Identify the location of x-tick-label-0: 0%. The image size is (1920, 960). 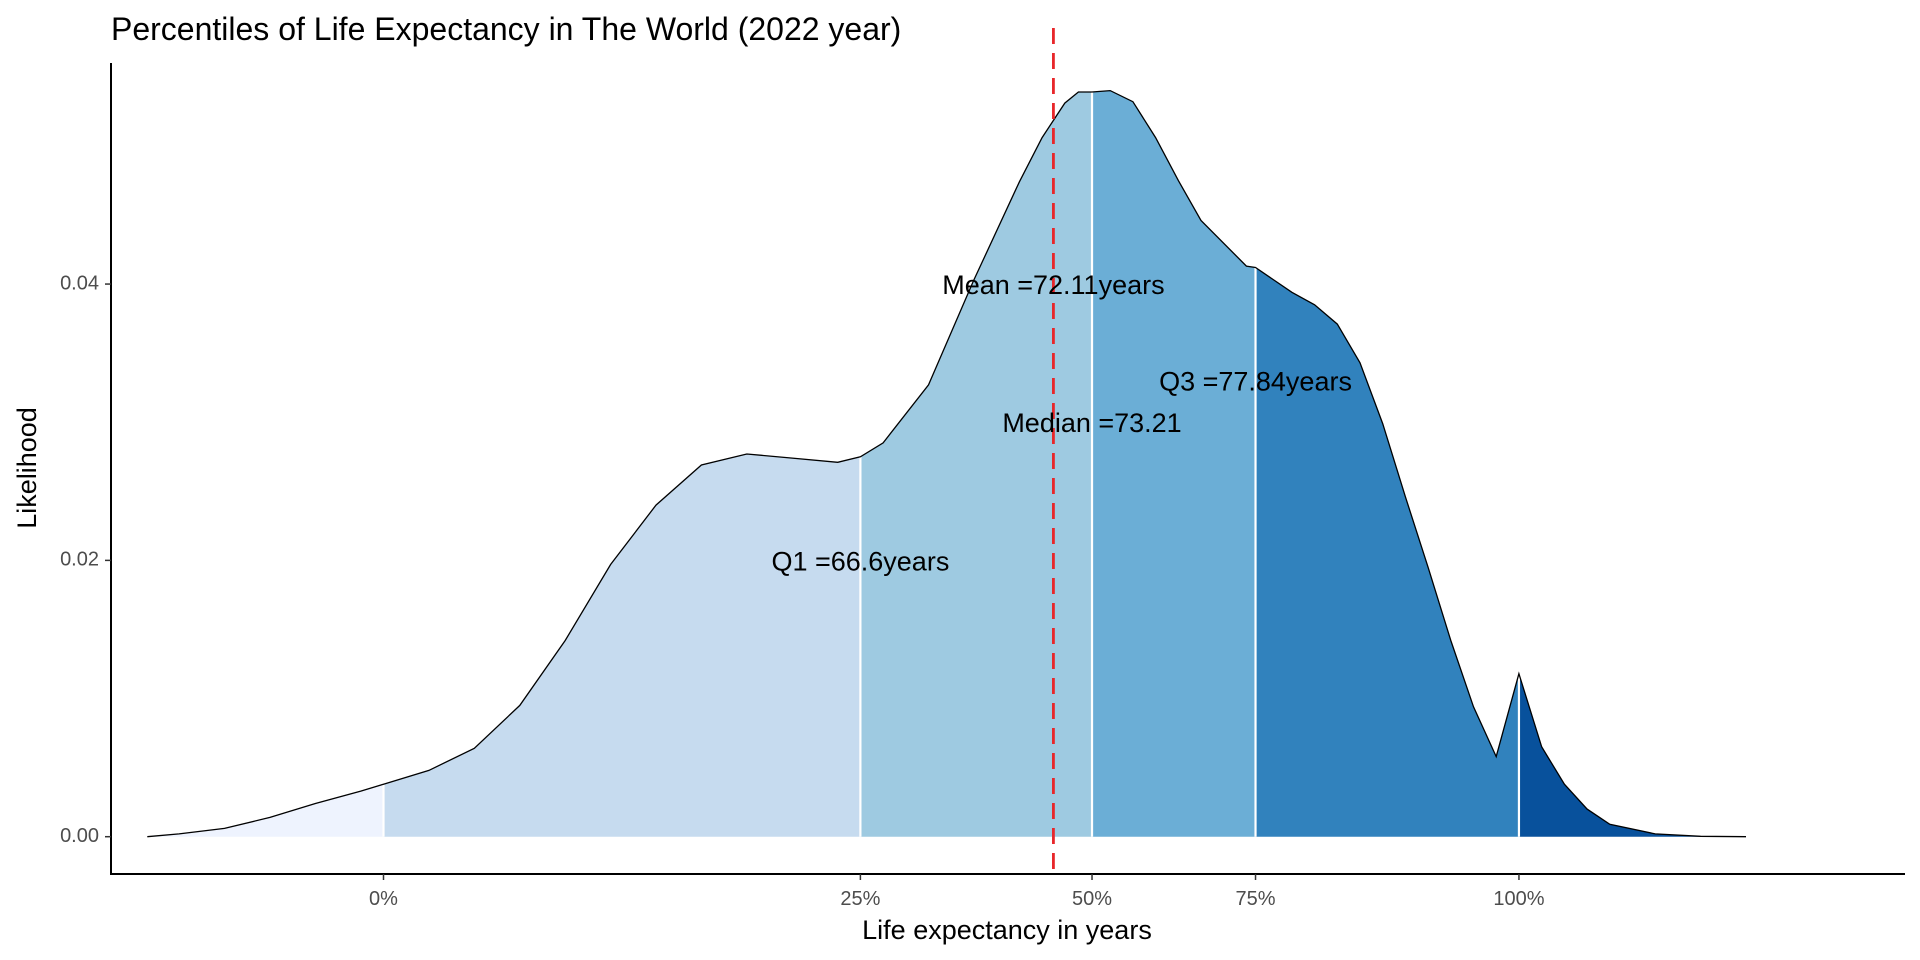
(383, 899).